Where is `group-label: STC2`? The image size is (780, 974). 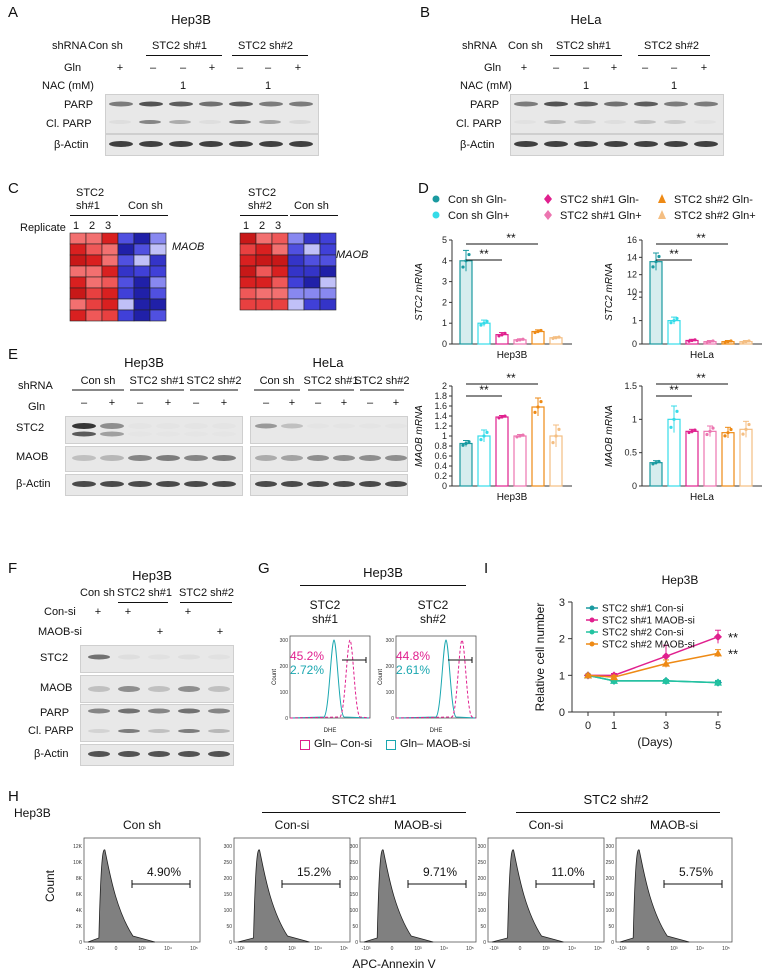
group-label: STC2 is located at coordinates (90, 193).